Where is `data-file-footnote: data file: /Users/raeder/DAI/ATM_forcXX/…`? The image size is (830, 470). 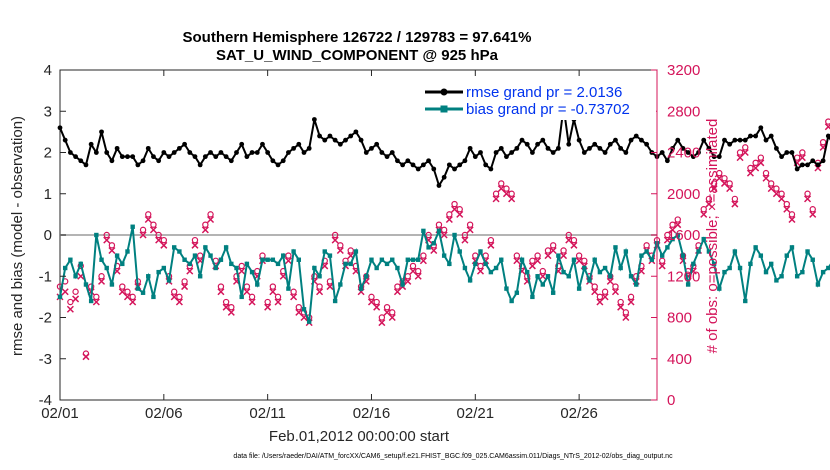 data-file-footnote: data file: /Users/raeder/DAI/ATM_forcXX/… is located at coordinates (453, 456).